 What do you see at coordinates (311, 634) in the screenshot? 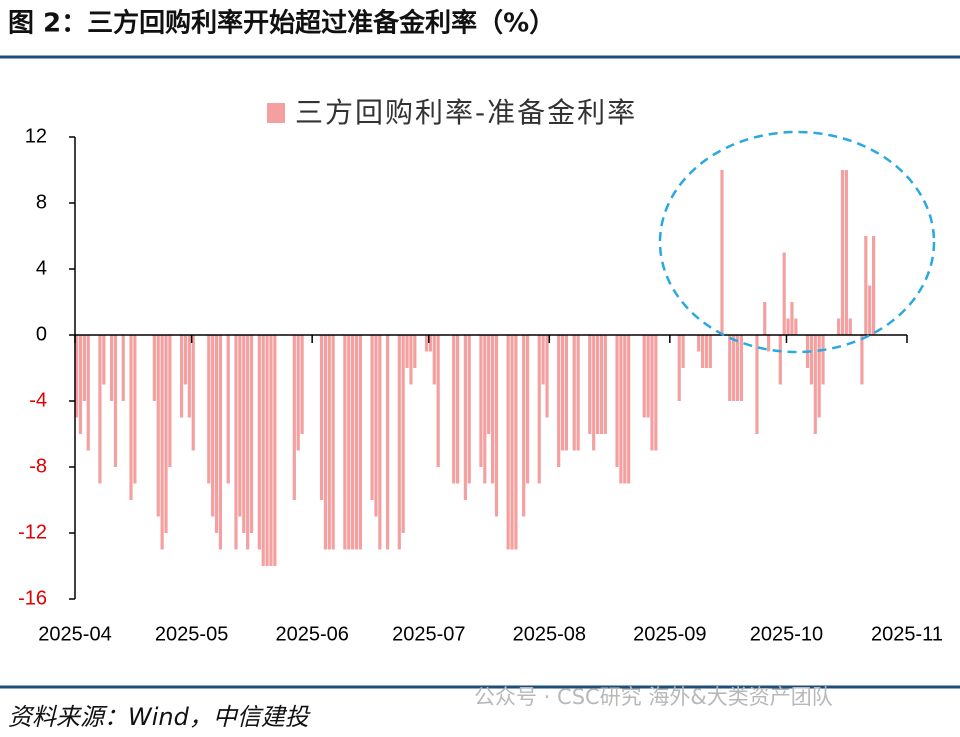
I see `x-tick-label: 2025-06` at bounding box center [311, 634].